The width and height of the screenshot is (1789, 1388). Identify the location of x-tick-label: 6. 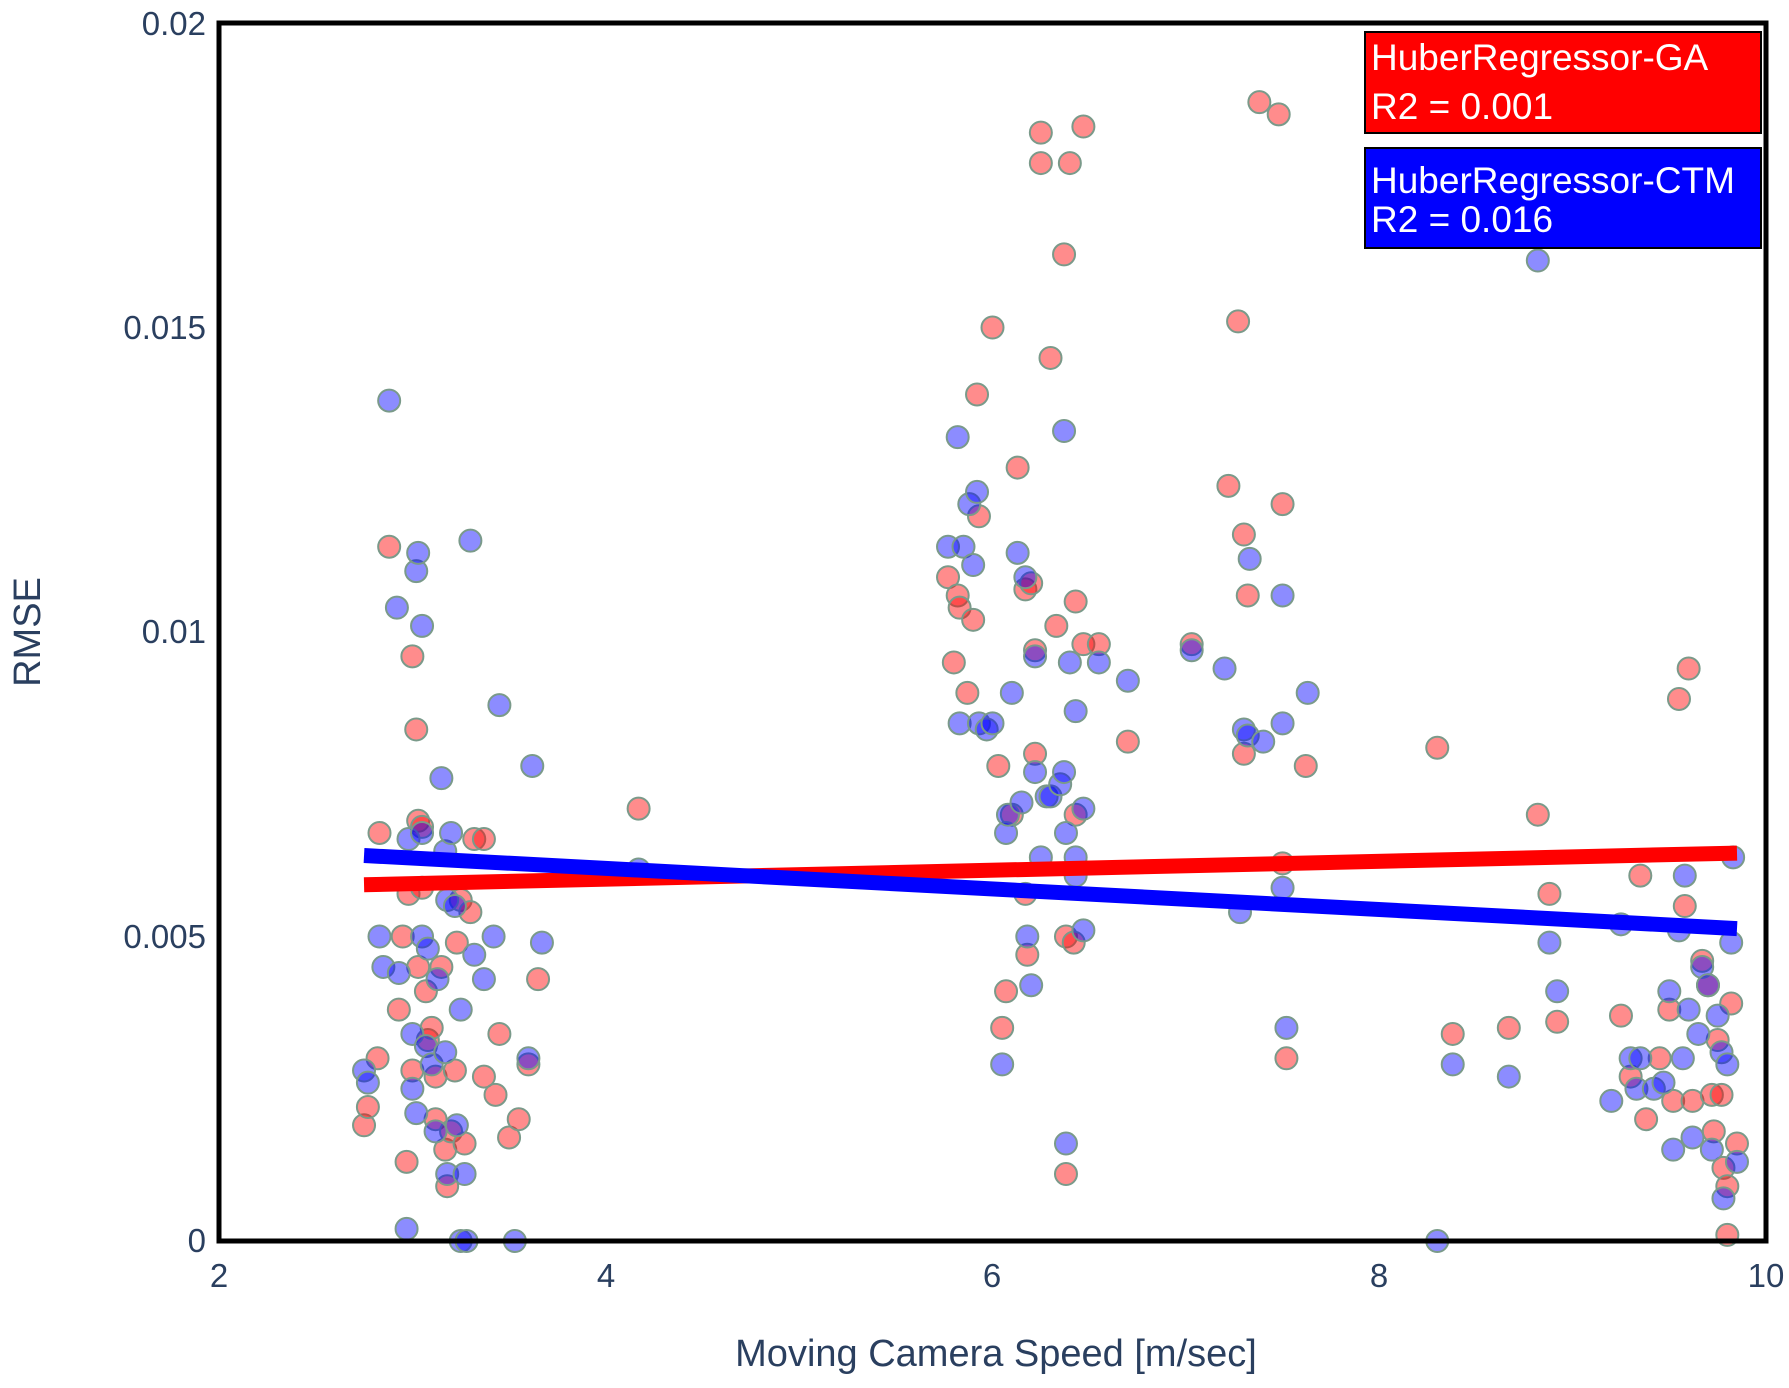
(992, 1275).